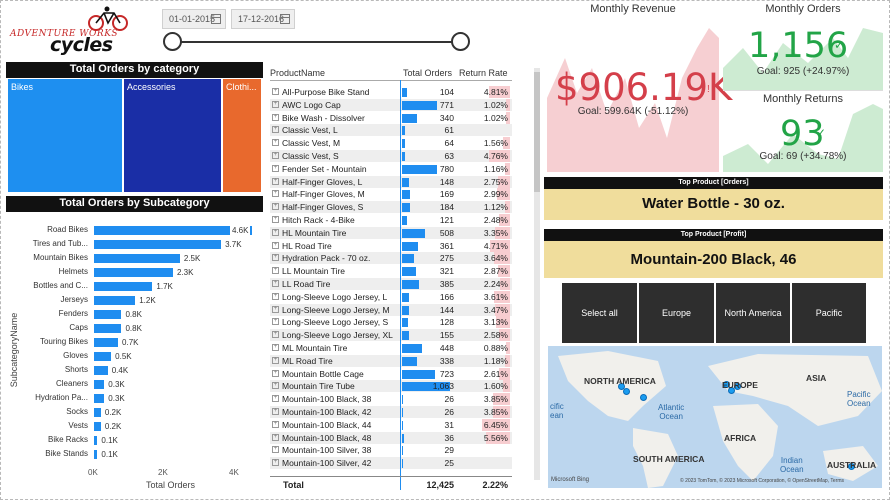 The image size is (890, 500). What do you see at coordinates (194, 19) in the screenshot?
I see `start-date-input: 01-01-2015` at bounding box center [194, 19].